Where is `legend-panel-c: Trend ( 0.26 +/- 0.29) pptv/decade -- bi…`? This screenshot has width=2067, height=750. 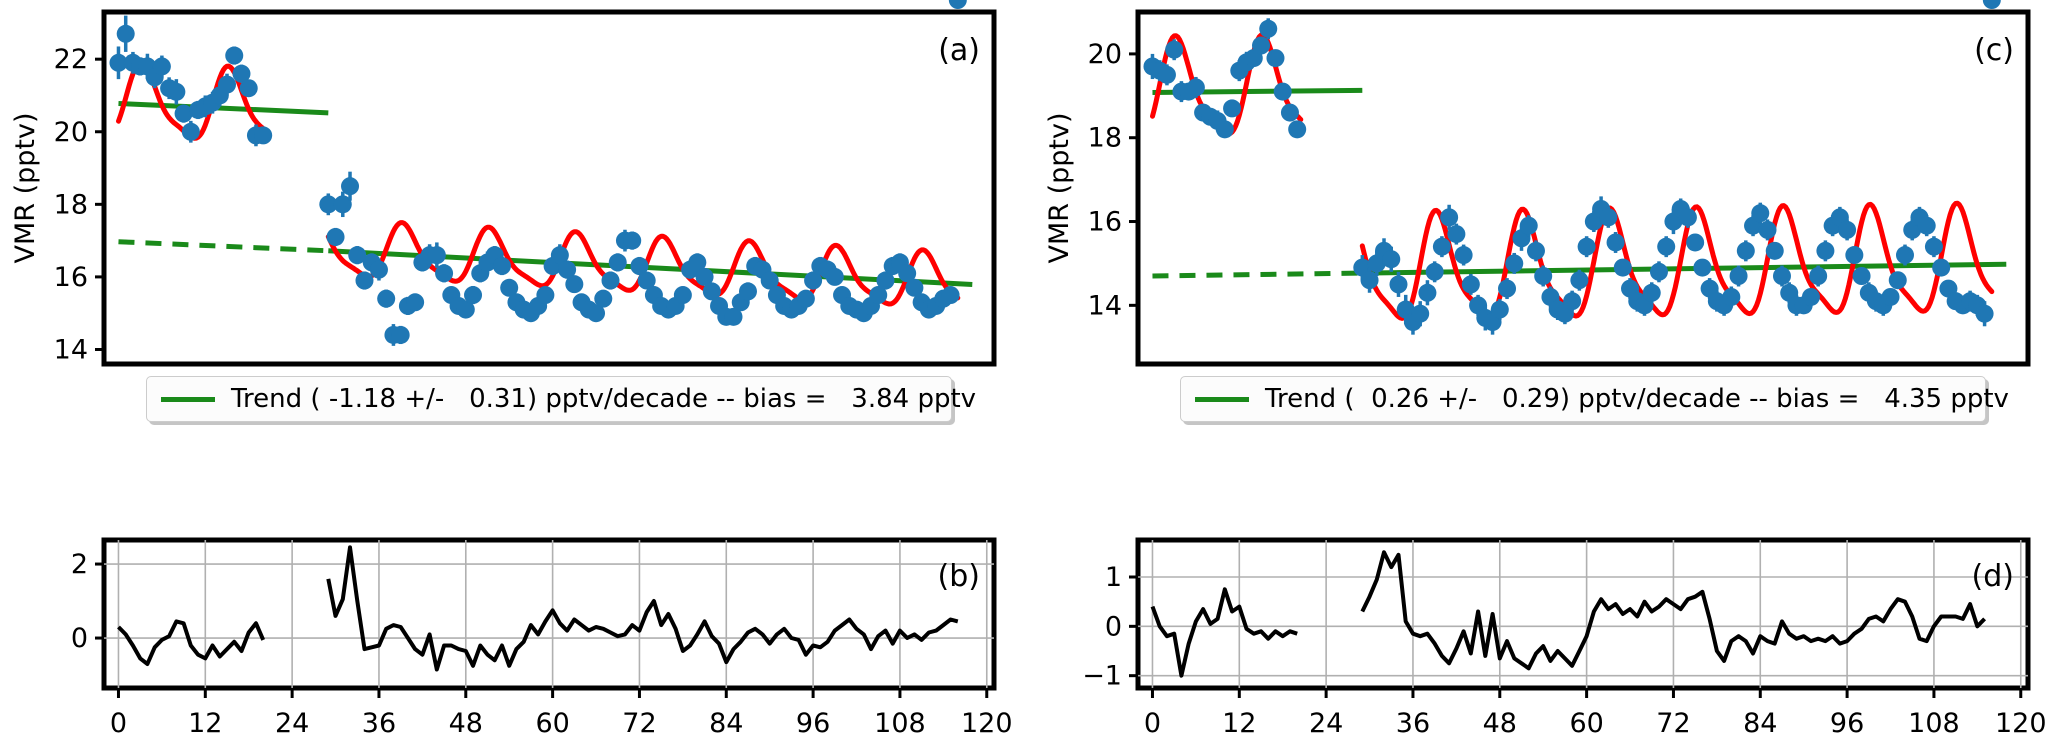 legend-panel-c: Trend ( 0.26 +/- 0.29) pptv/decade -- bi… is located at coordinates (1594, 399).